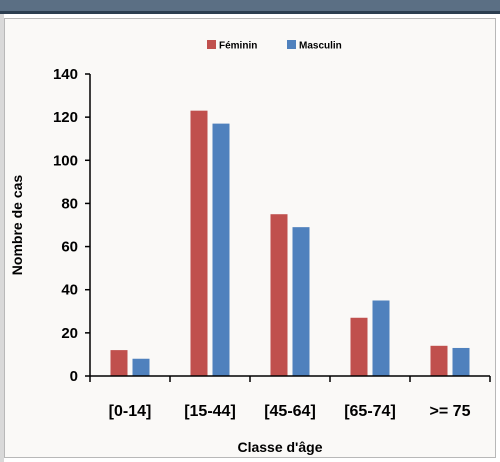 The image size is (500, 462). What do you see at coordinates (71, 225) in the screenshot?
I see `y-axis-ticks: 0 20 40 60 80 100 120 140` at bounding box center [71, 225].